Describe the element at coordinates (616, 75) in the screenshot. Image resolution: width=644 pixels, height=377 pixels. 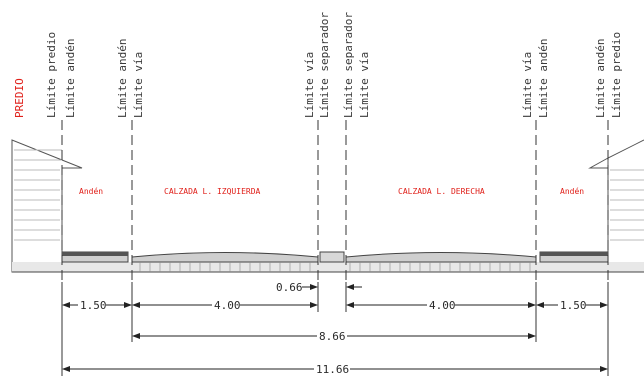
I see `label-right-limite-predio: Límite predio` at that location.